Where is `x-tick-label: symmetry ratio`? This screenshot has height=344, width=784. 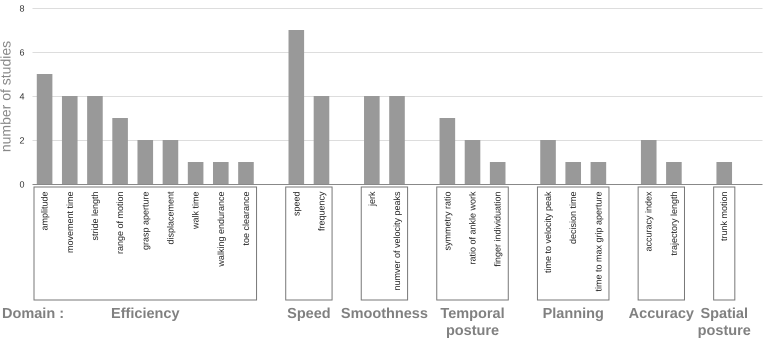
x-tick-label: symmetry ratio is located at coordinates (447, 221).